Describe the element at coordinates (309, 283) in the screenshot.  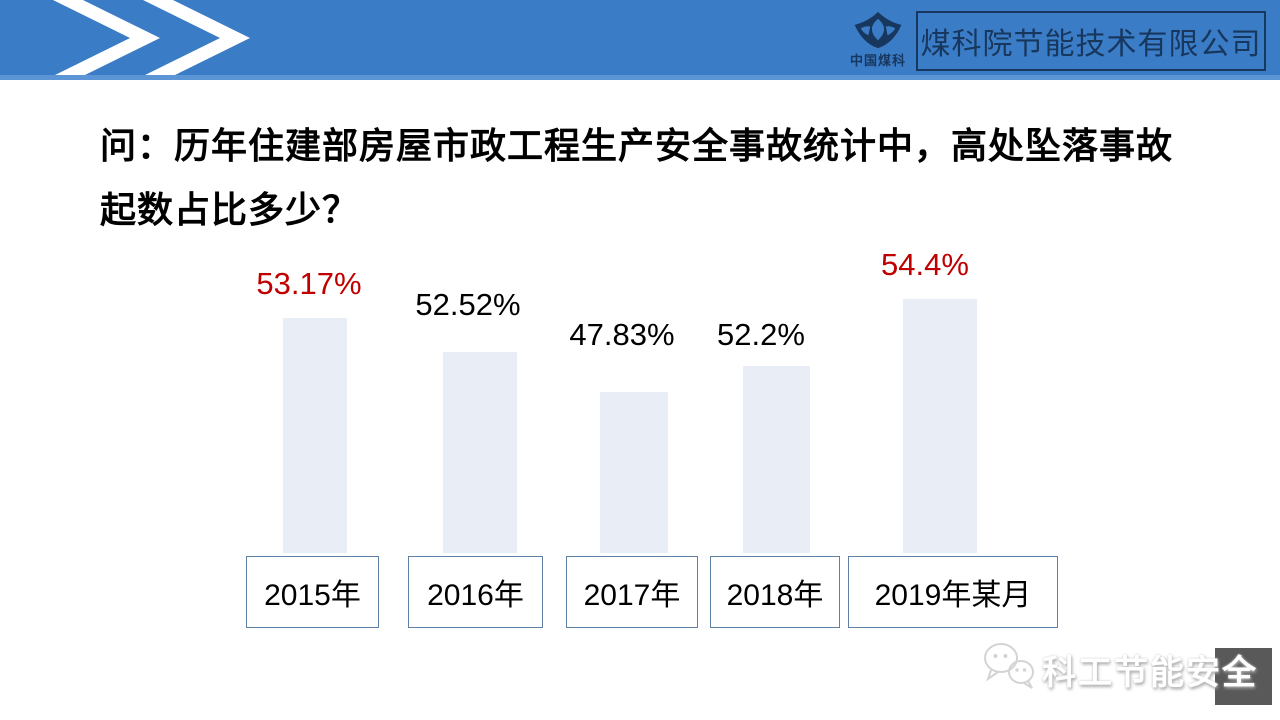
I see `bar-value-label: 53.17%` at that location.